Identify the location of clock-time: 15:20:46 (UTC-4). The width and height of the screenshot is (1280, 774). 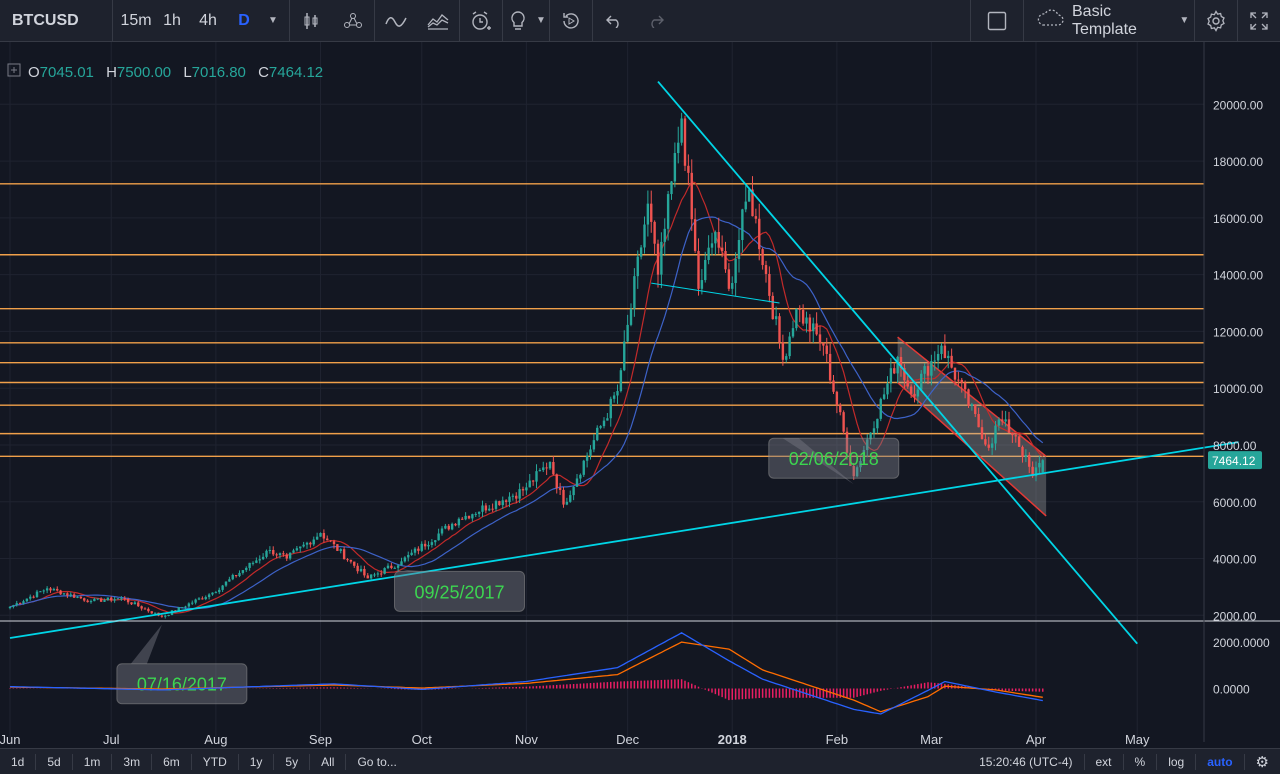
(1026, 761).